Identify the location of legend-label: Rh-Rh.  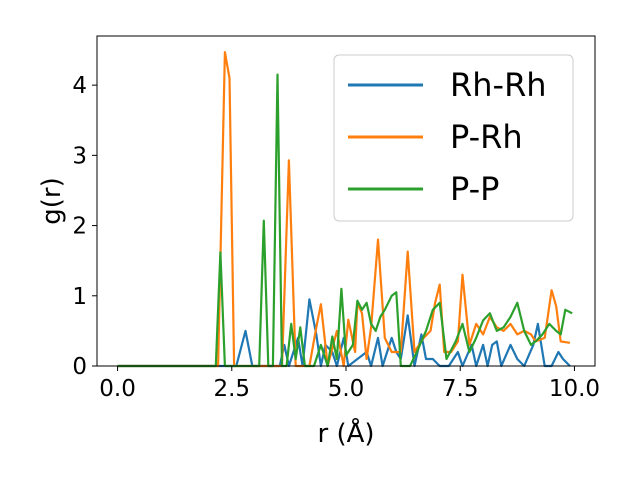
(498, 85).